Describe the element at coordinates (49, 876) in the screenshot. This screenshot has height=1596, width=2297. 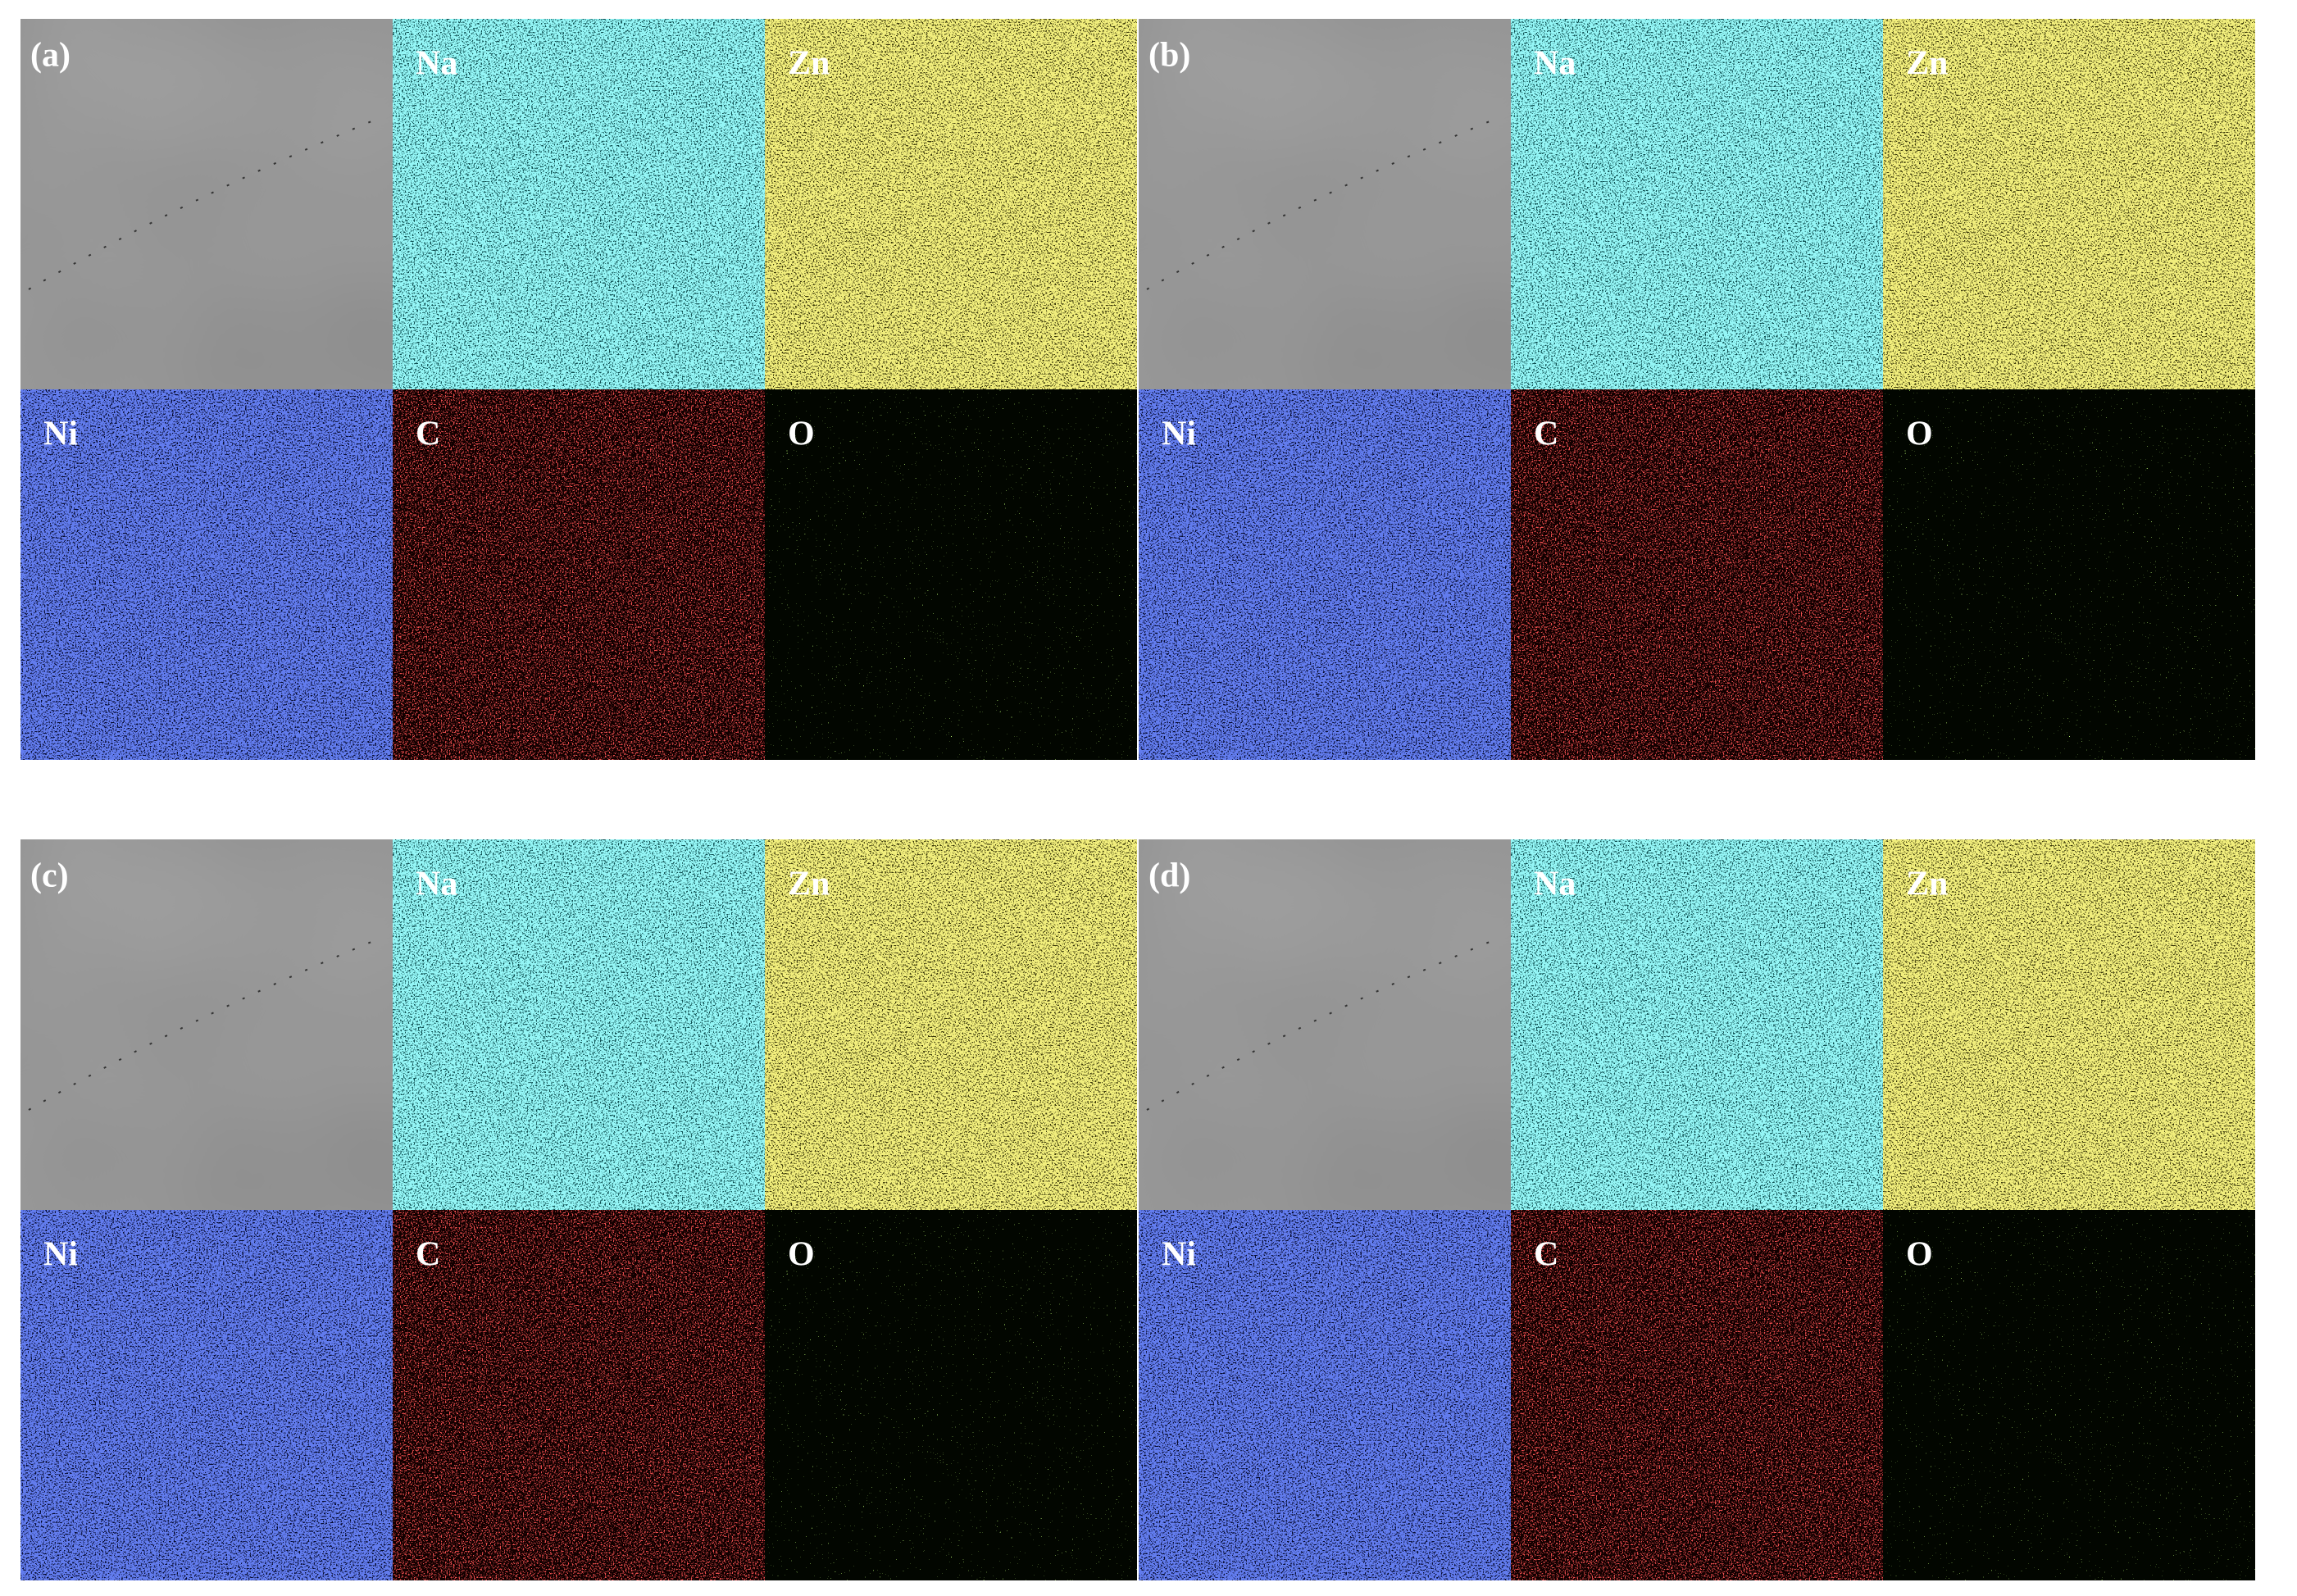
I see `panel-label: (c)` at that location.